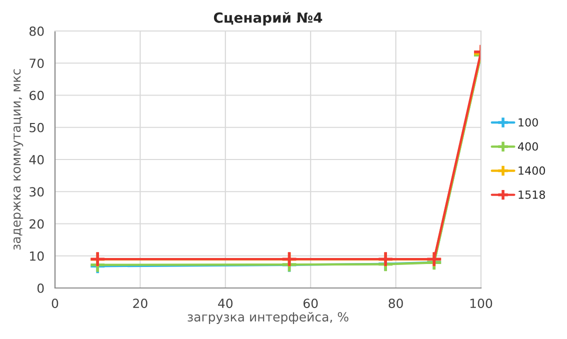 Image resolution: width=567 pixels, height=339 pixels. I want to click on legend-label: 400, so click(528, 146).